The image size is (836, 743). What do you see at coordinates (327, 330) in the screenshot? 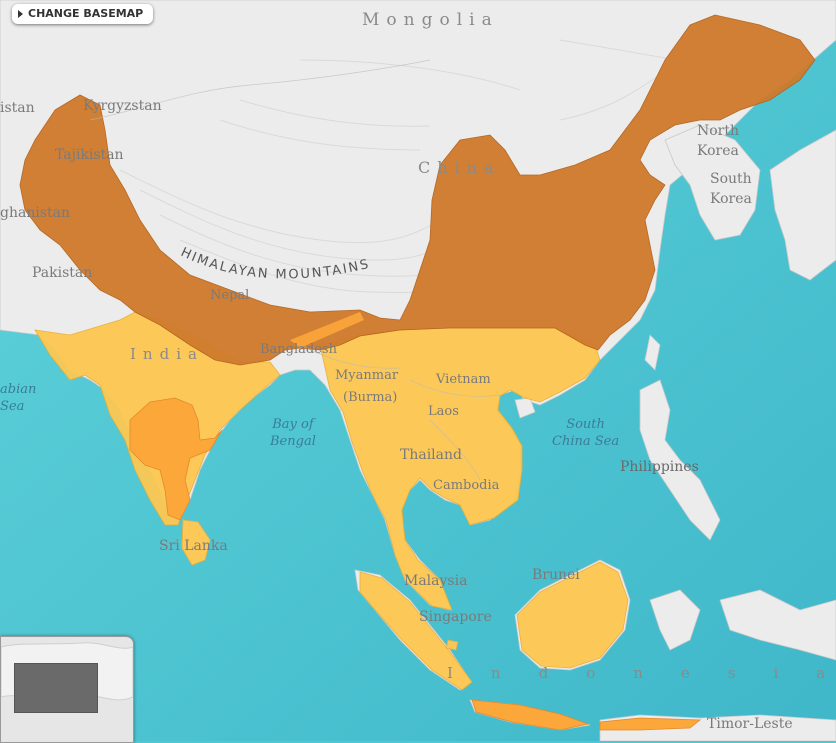
I see `range-wedge` at bounding box center [327, 330].